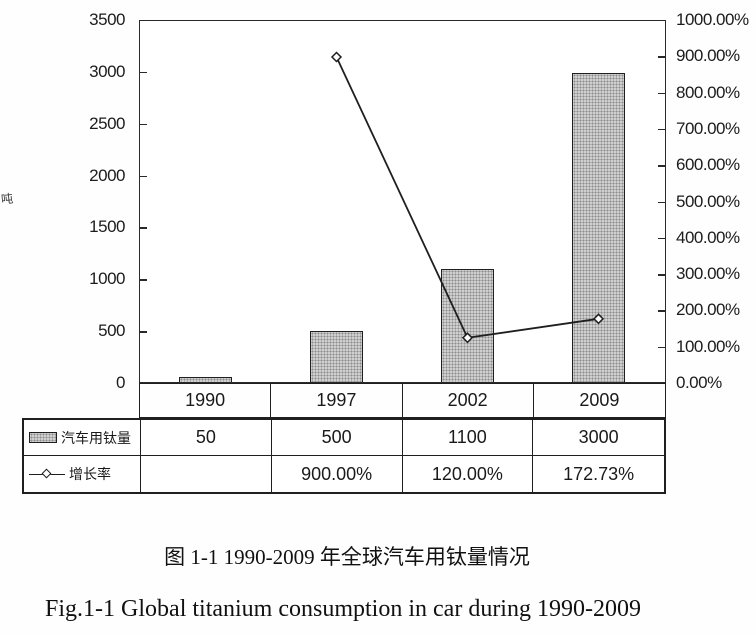  What do you see at coordinates (699, 382) in the screenshot?
I see `right-axis-tick-label: 0.00%` at bounding box center [699, 382].